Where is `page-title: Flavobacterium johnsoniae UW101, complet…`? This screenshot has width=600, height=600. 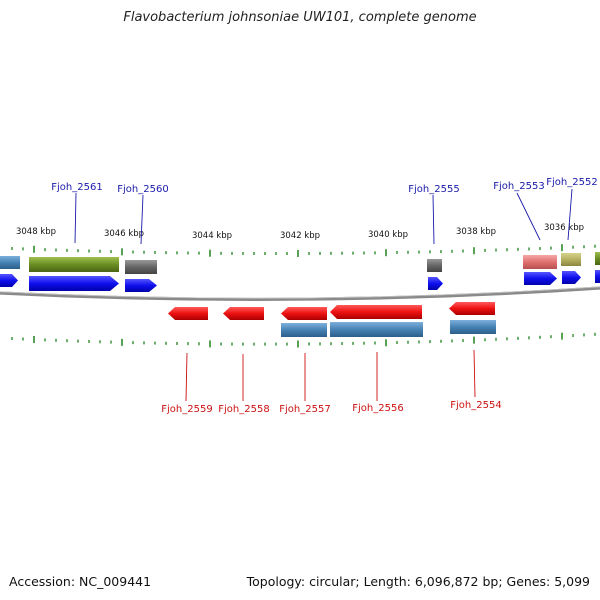 page-title: Flavobacterium johnsoniae UW101, complet… is located at coordinates (300, 17).